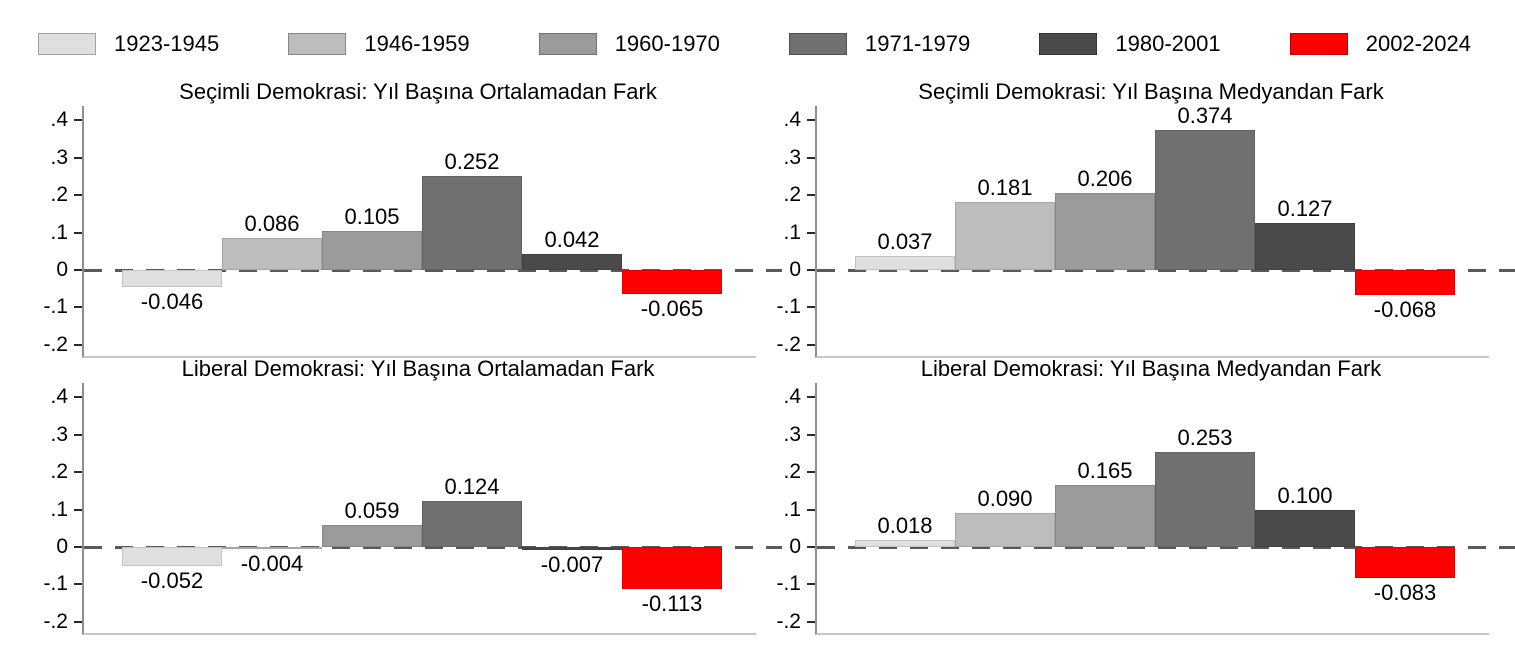 The height and width of the screenshot is (653, 1515). Describe the element at coordinates (272, 563) in the screenshot. I see `bar-value-label: -0.004` at that location.